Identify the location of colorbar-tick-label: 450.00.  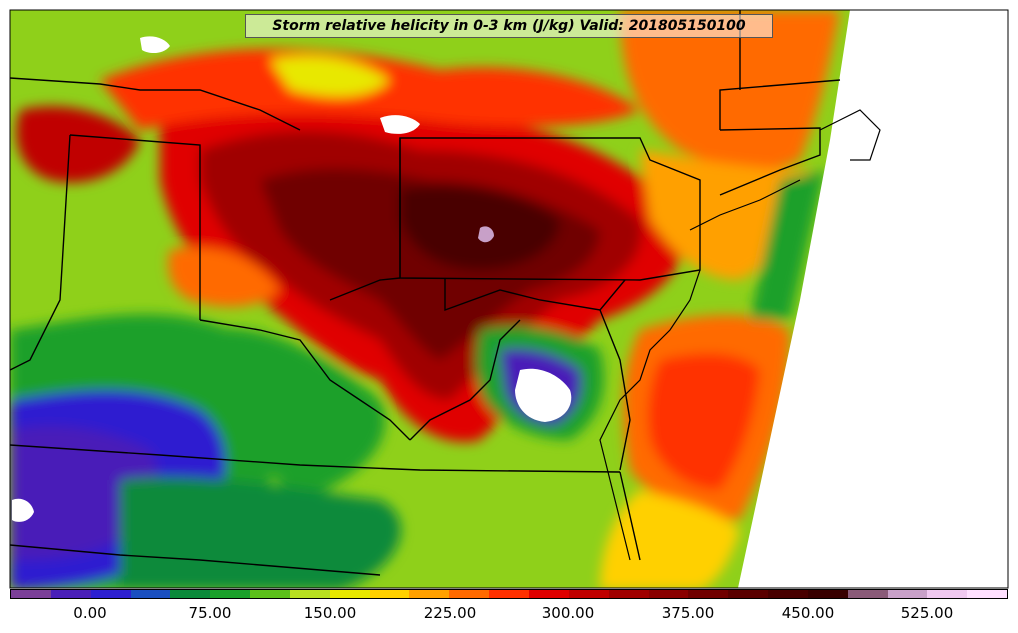
(808, 613).